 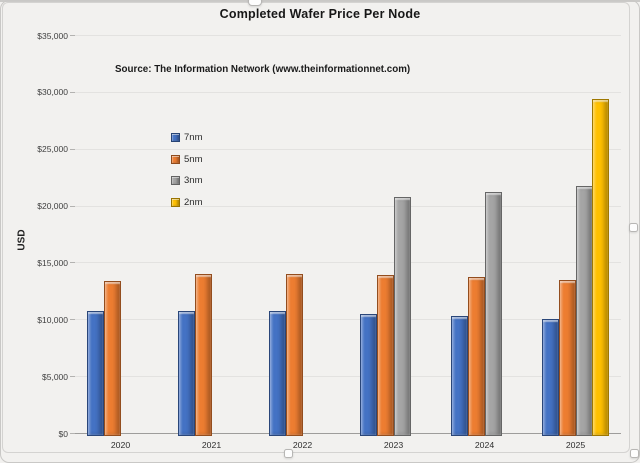 I want to click on legend-item-2nm: 2nm, so click(x=186, y=203).